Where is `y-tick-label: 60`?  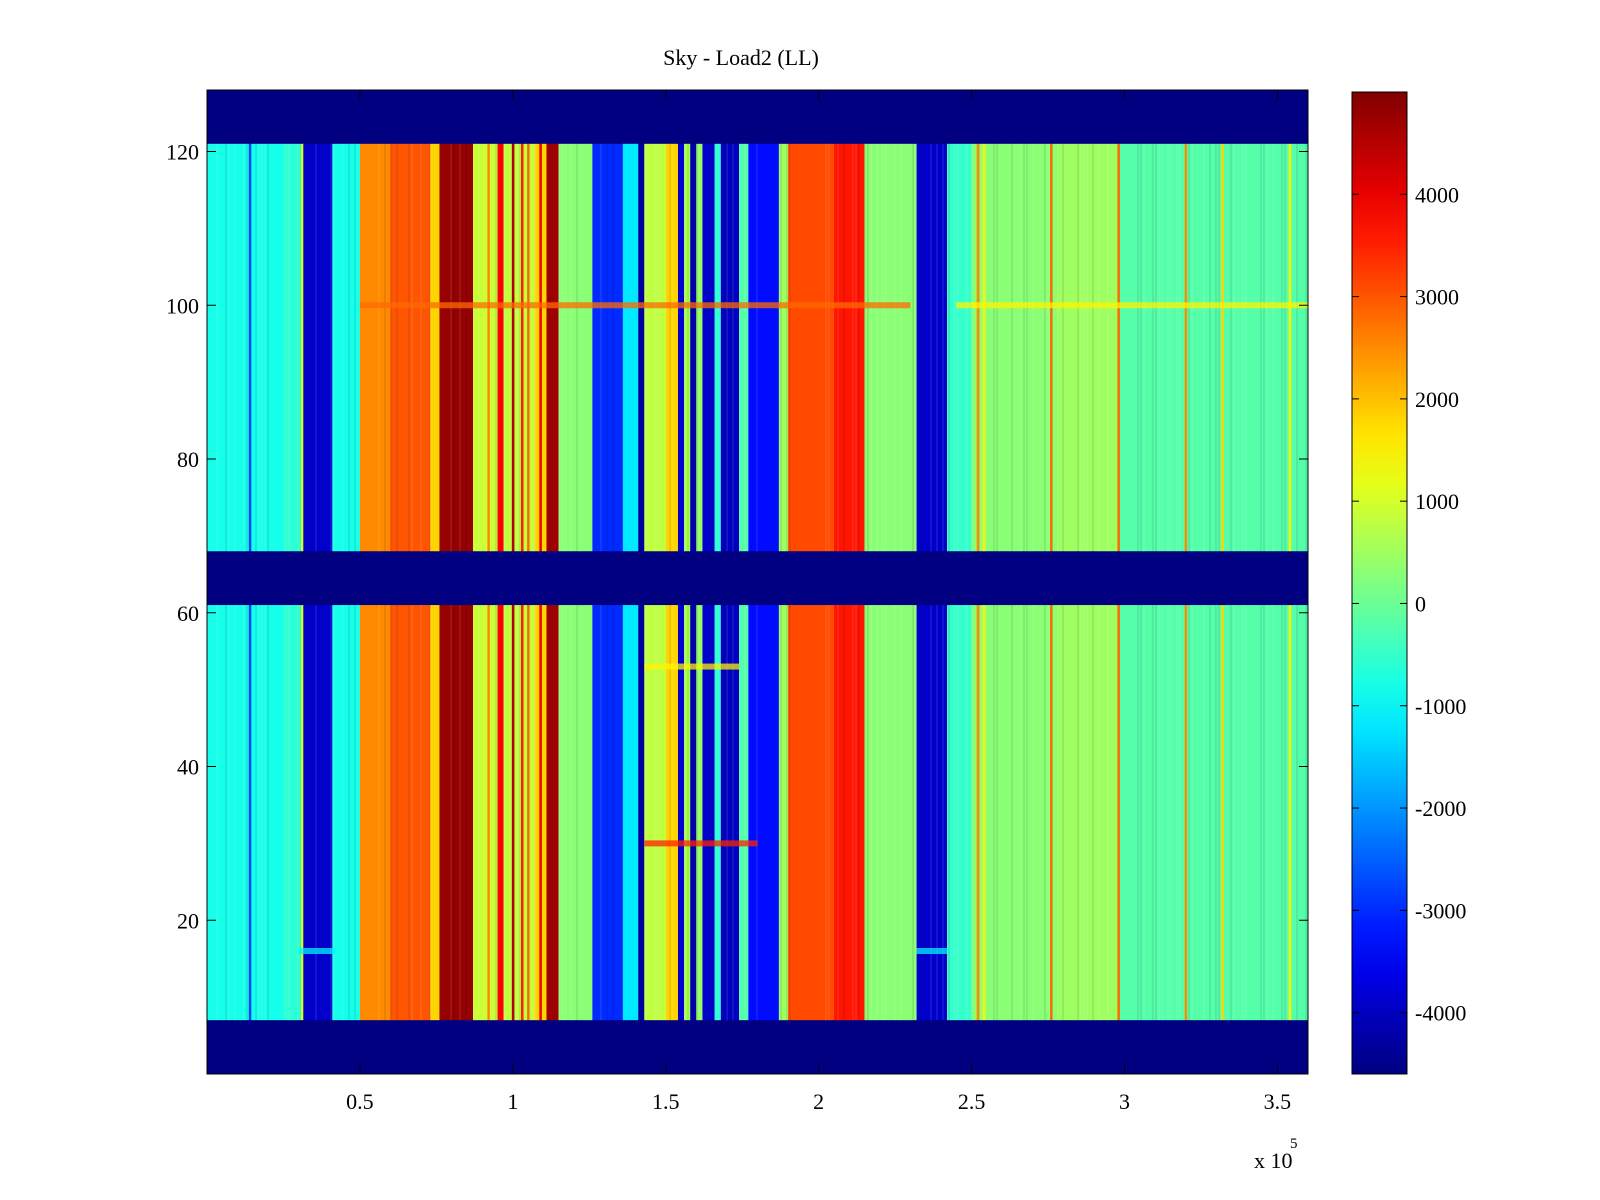
y-tick-label: 60 is located at coordinates (188, 613).